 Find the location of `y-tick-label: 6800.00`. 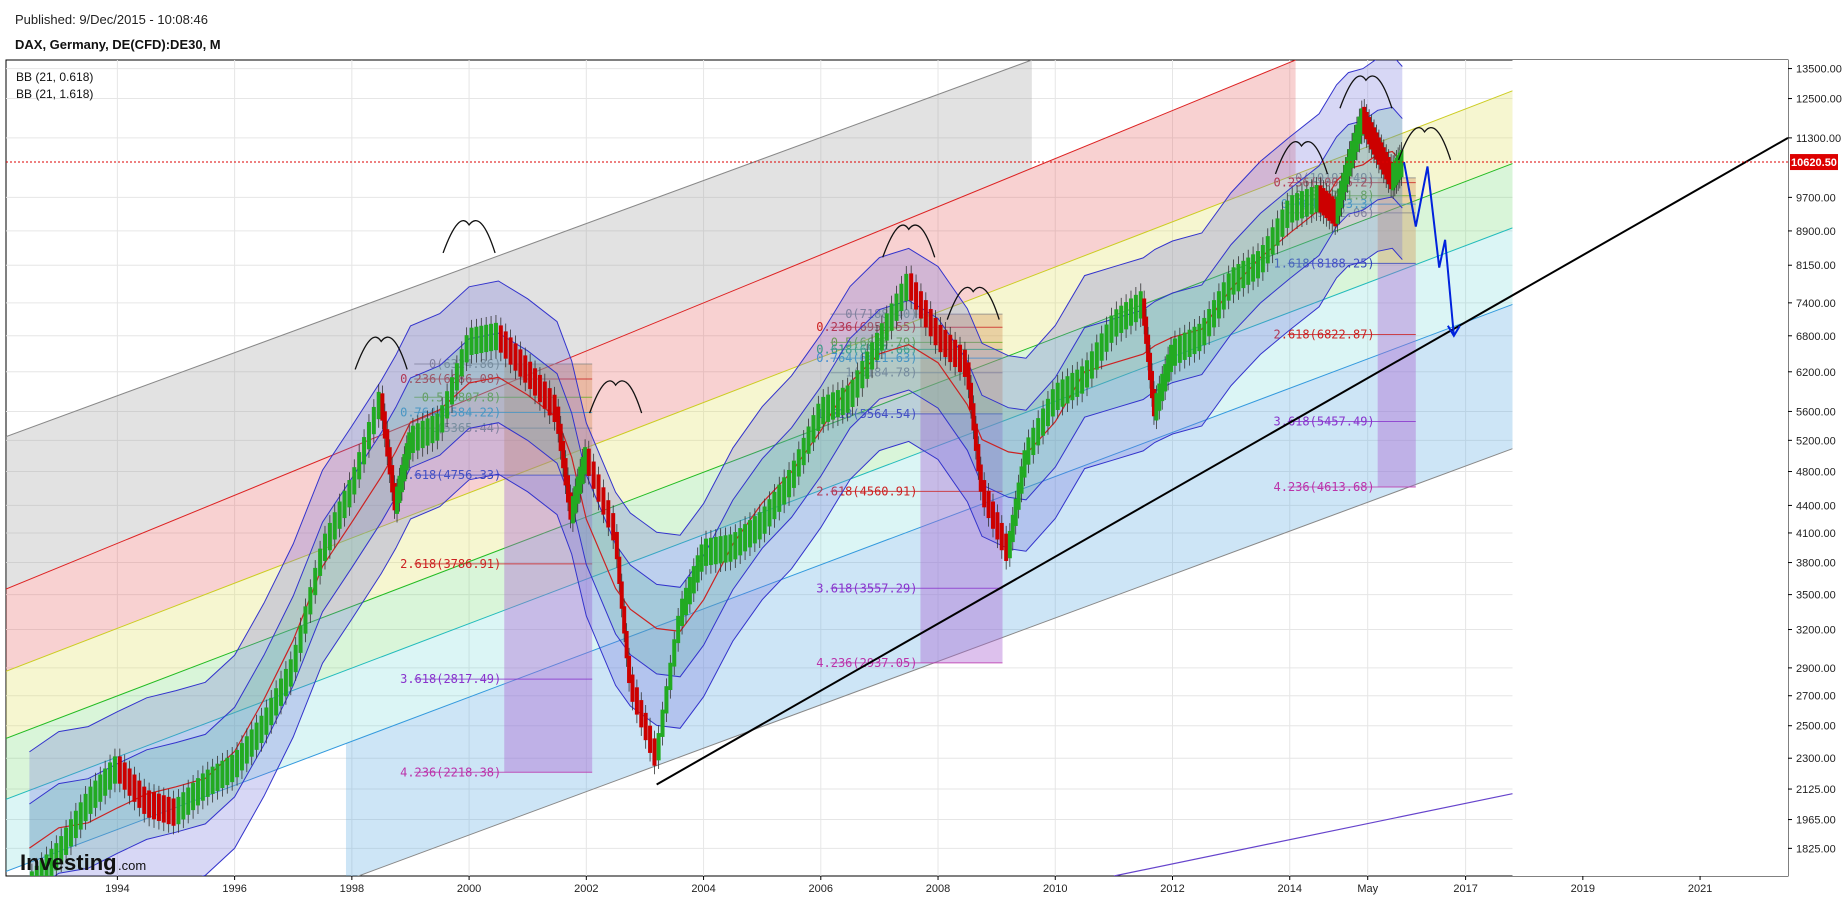

y-tick-label: 6800.00 is located at coordinates (1816, 337).